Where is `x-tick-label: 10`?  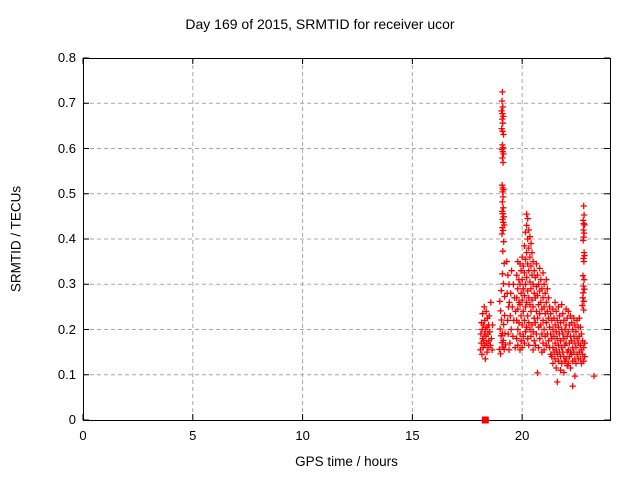
x-tick-label: 10 is located at coordinates (302, 435).